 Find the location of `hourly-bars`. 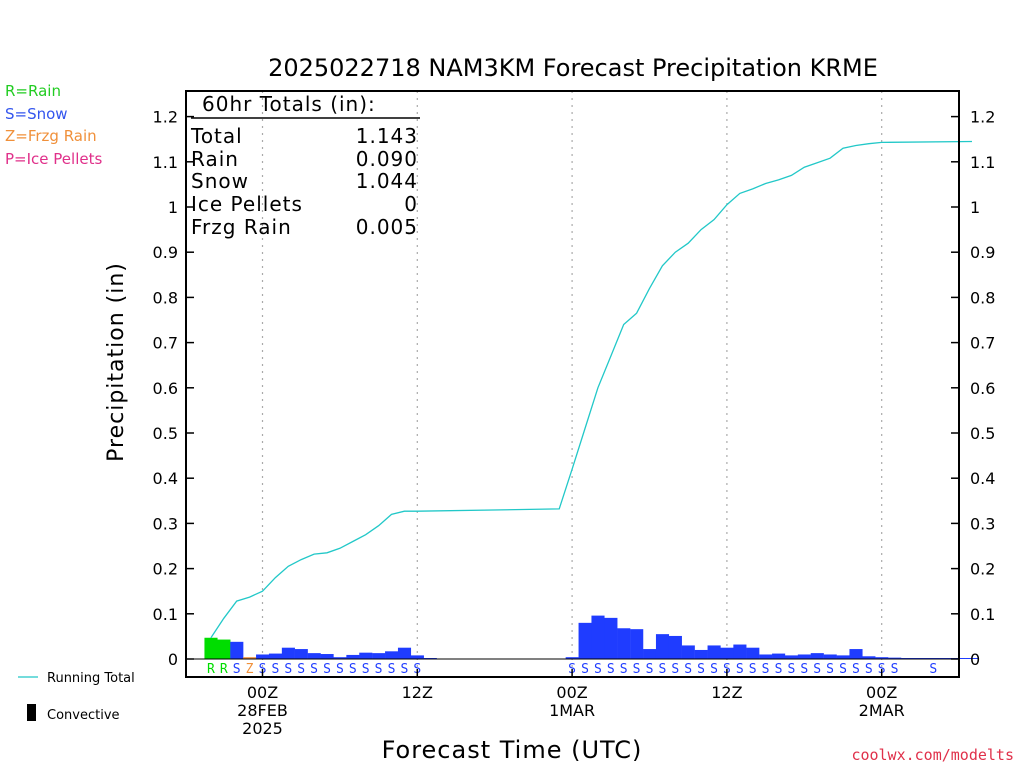

hourly-bars is located at coordinates (591, 637).